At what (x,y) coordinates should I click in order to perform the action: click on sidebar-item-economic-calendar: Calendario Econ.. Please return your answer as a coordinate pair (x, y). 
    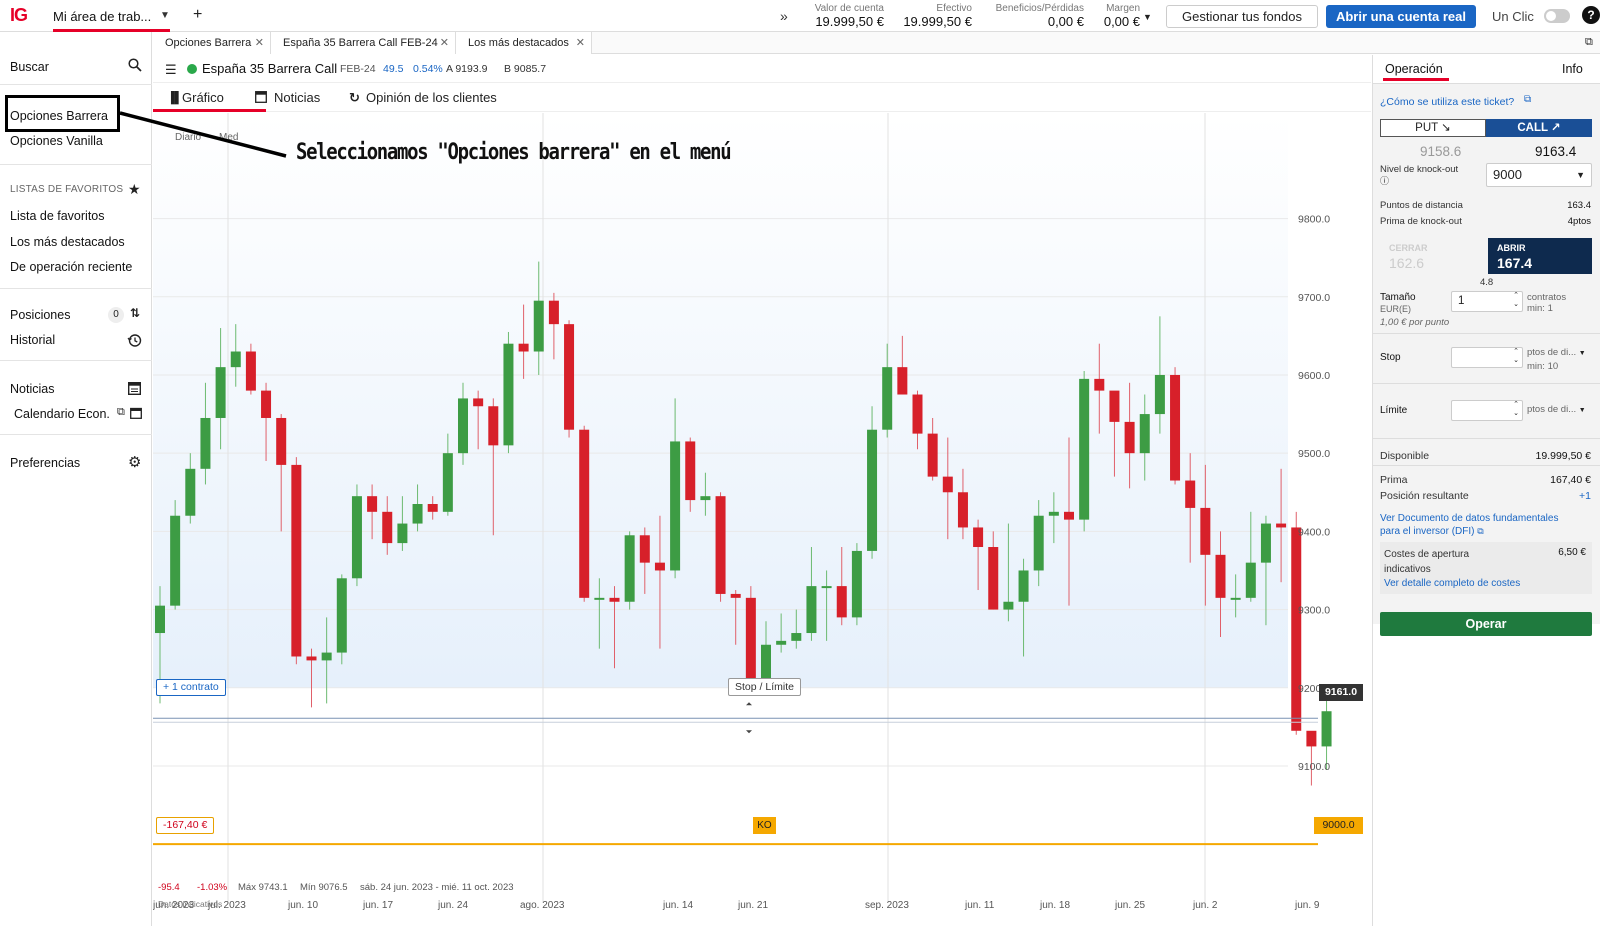
    Looking at the image, I should click on (62, 414).